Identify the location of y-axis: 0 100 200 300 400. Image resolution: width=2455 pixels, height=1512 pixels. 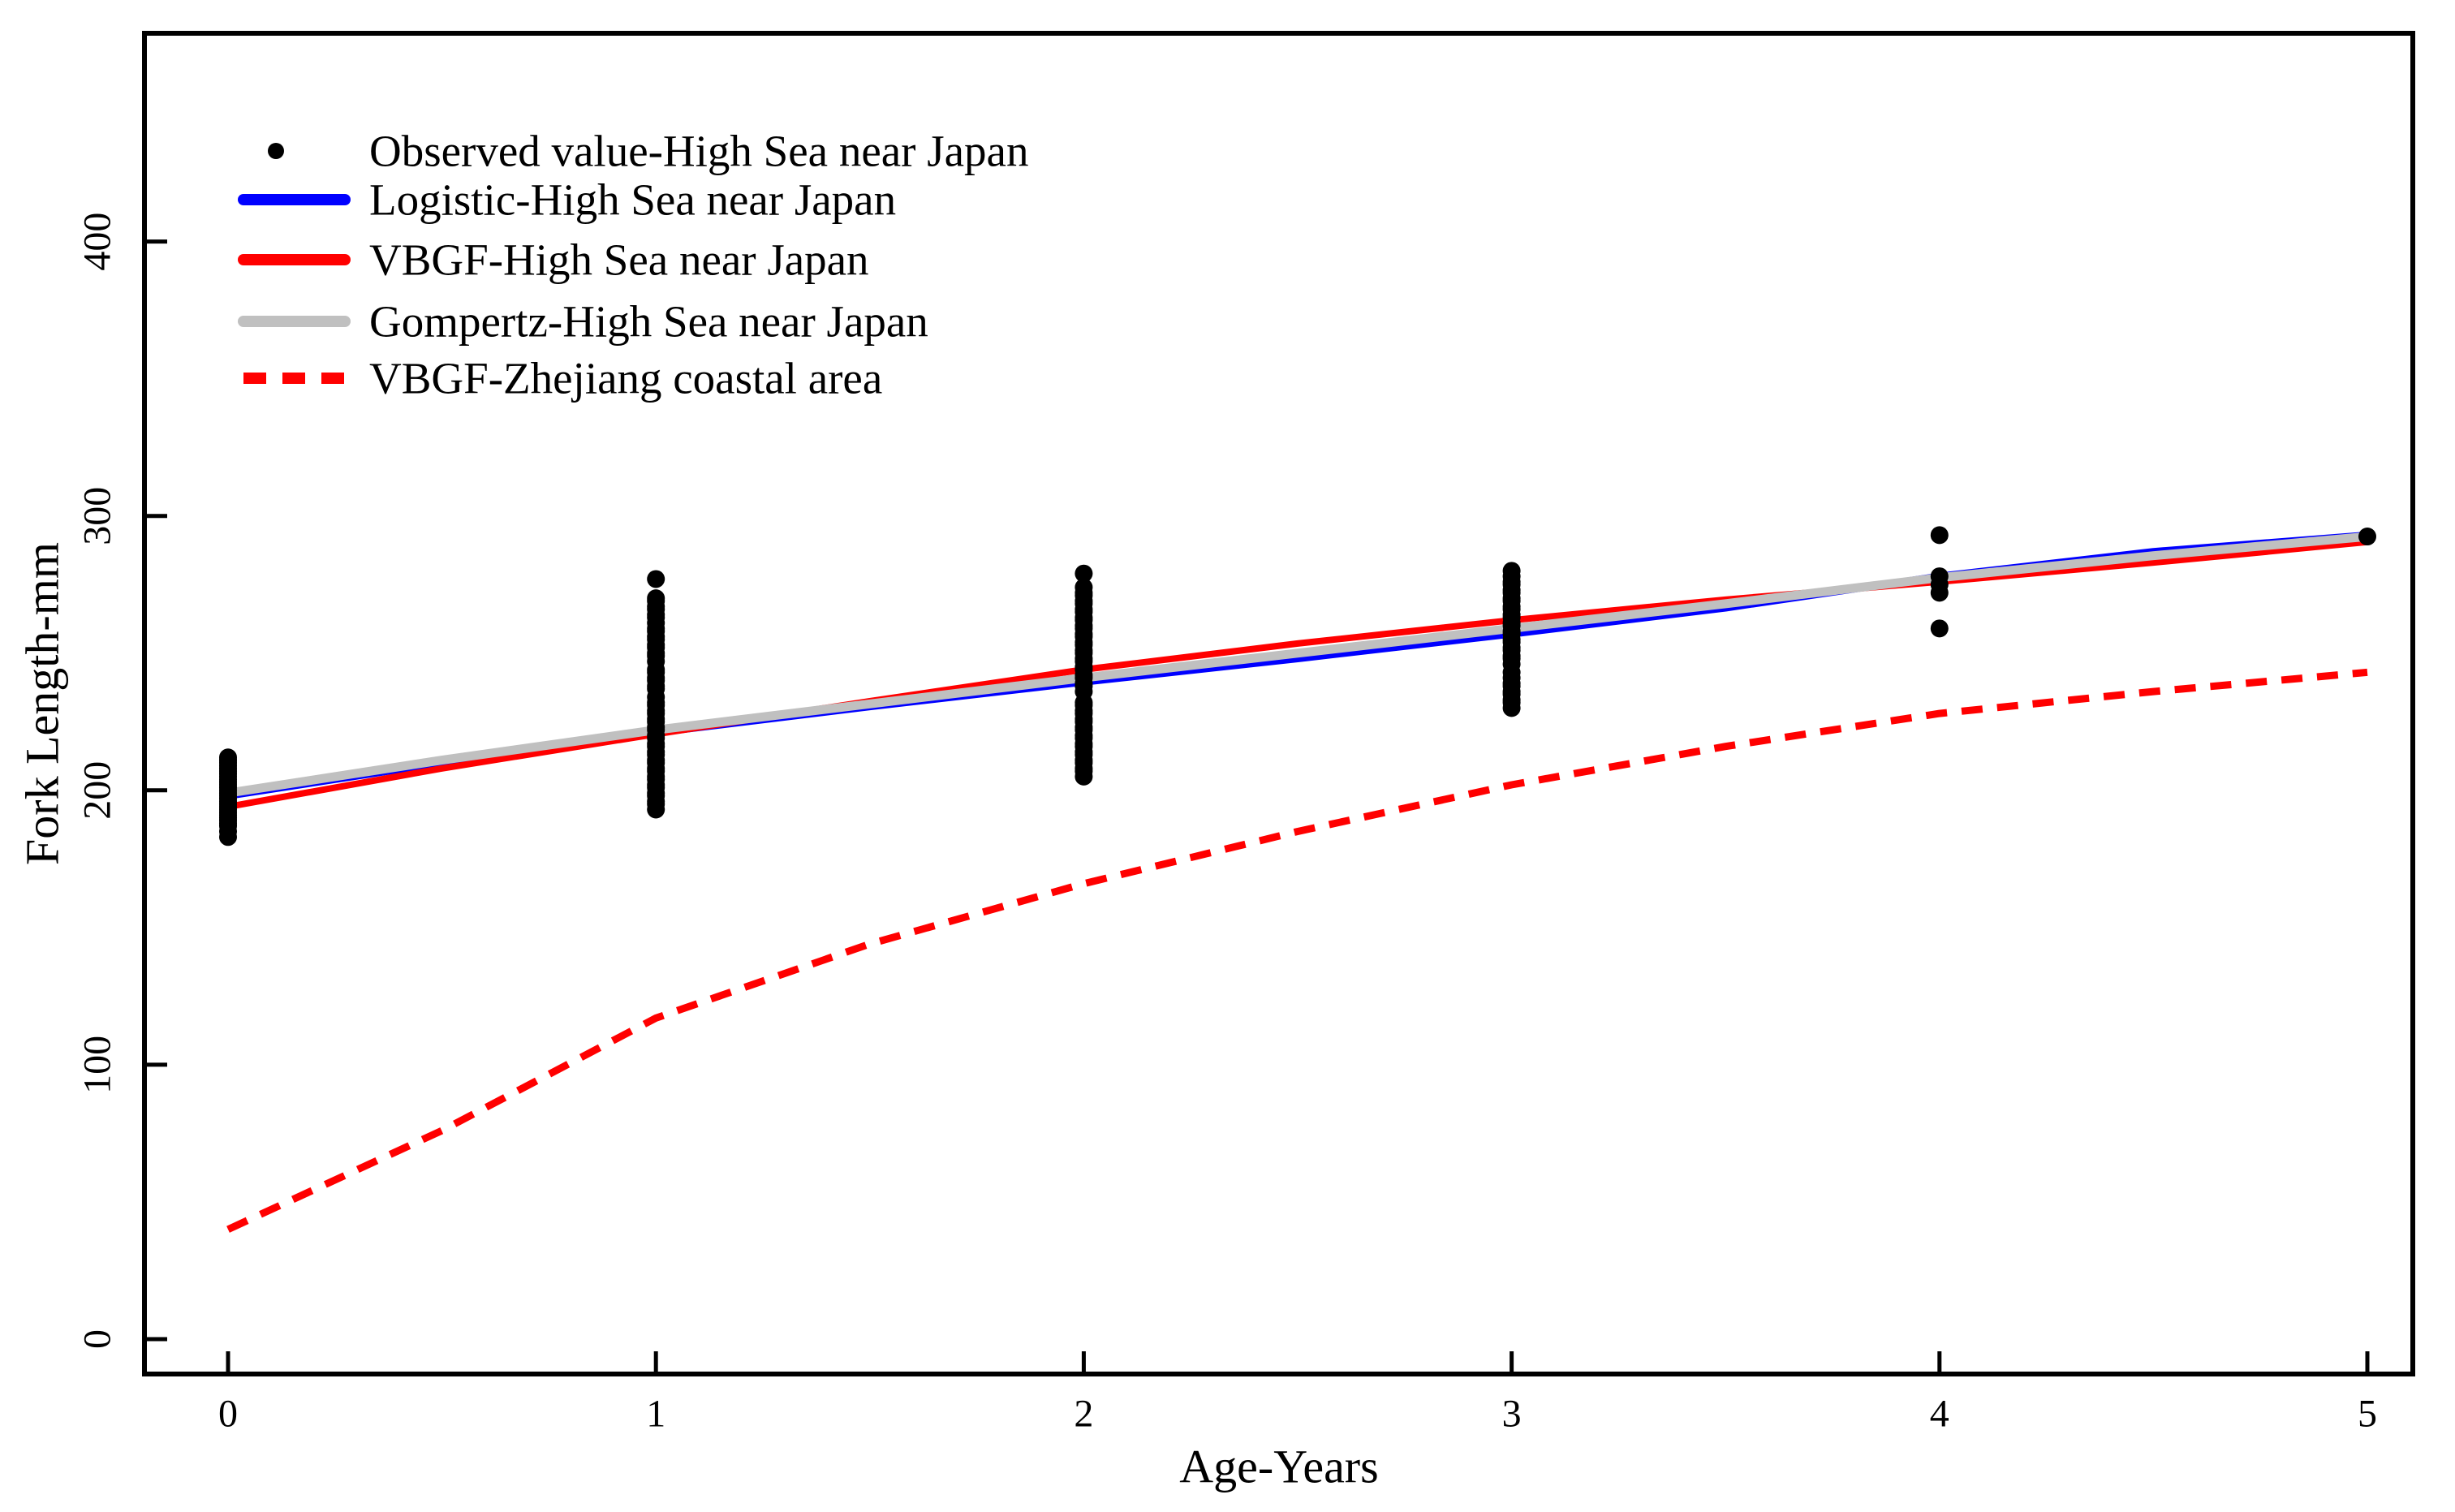
(121, 781).